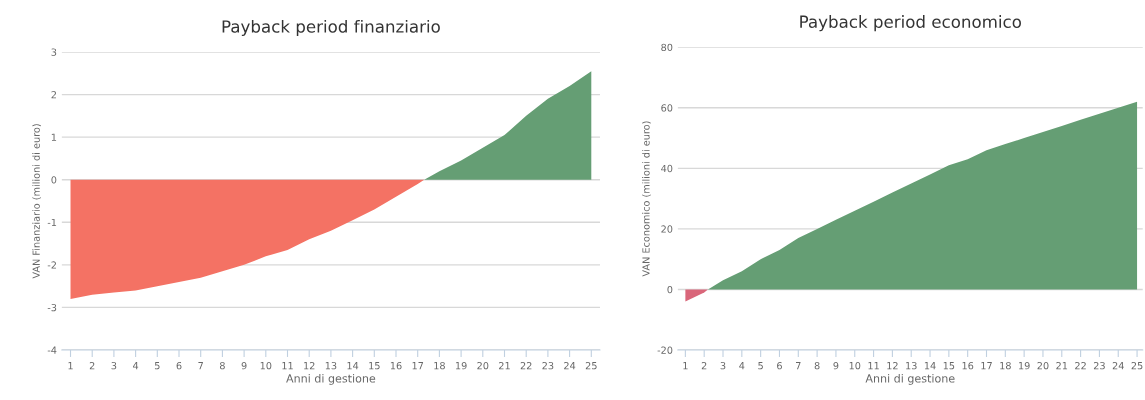 This screenshot has width=1145, height=400. I want to click on y-tick-label: 3, so click(54, 52).